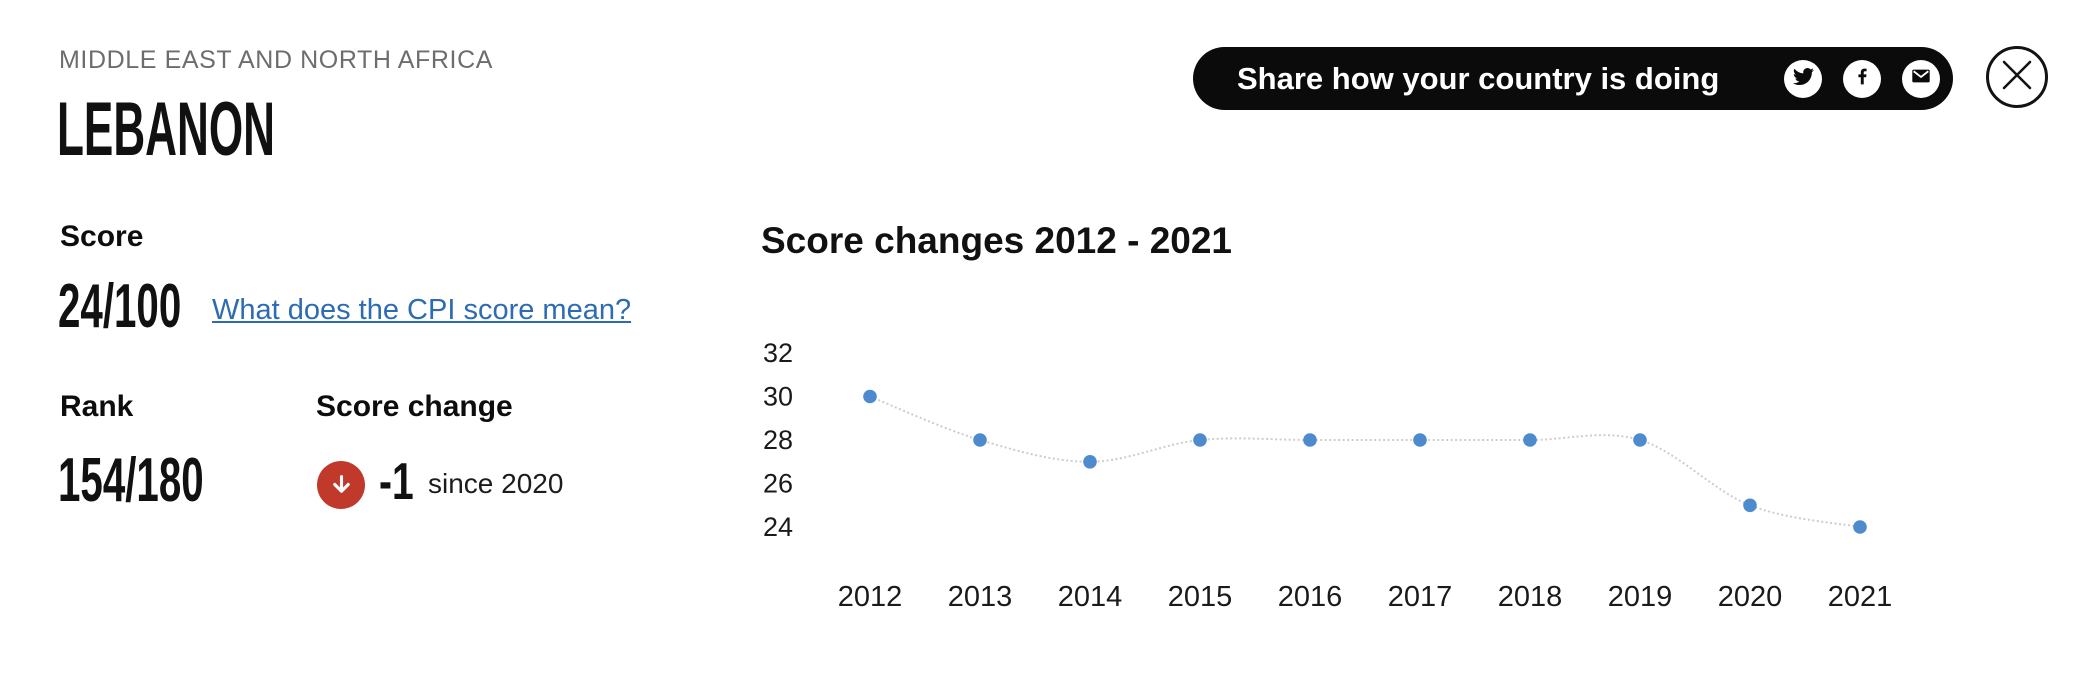  I want to click on x-axis-tick-label: 2012, so click(870, 597).